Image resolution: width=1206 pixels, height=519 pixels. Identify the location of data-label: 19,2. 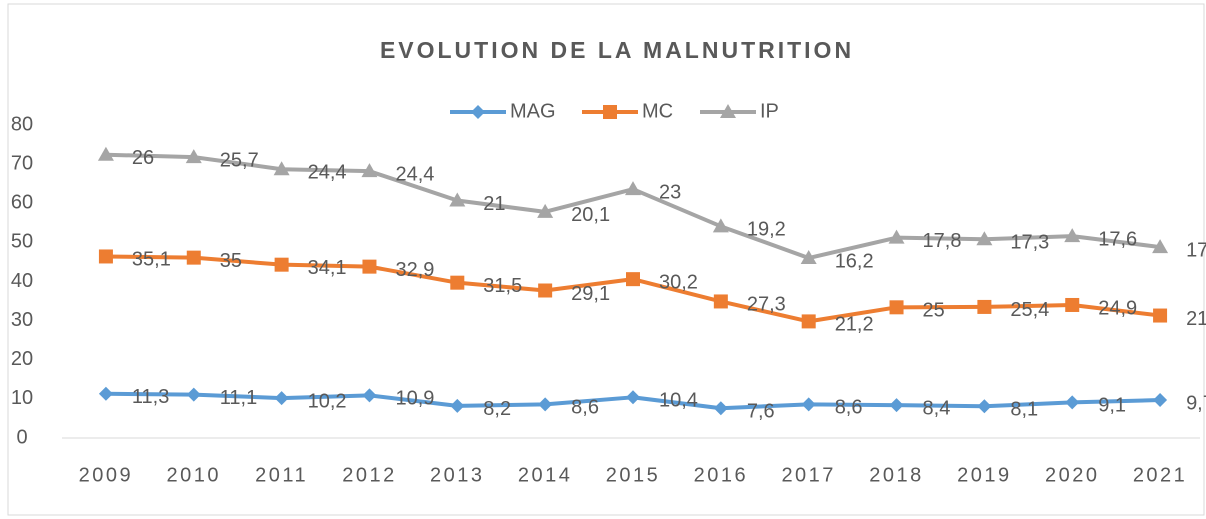
(766, 230).